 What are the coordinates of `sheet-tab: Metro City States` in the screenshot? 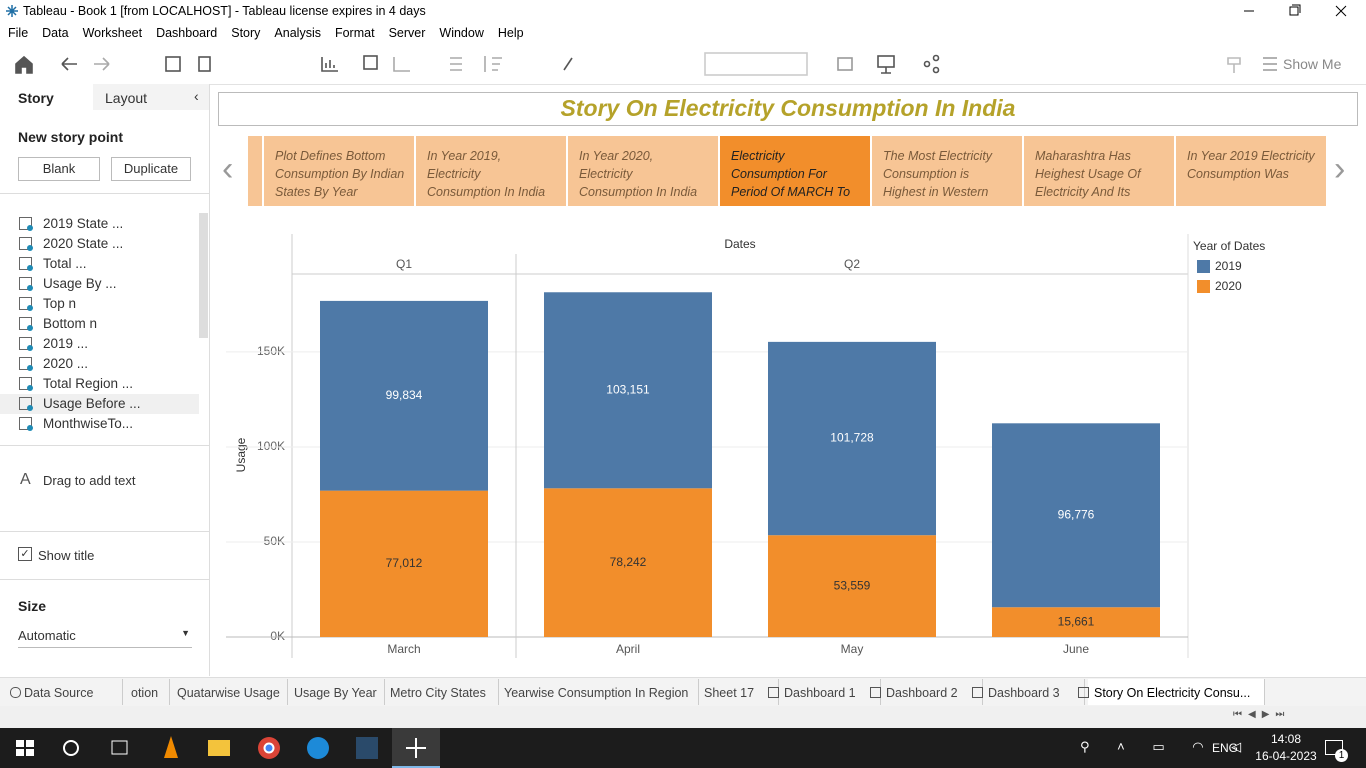 It's located at (438, 693).